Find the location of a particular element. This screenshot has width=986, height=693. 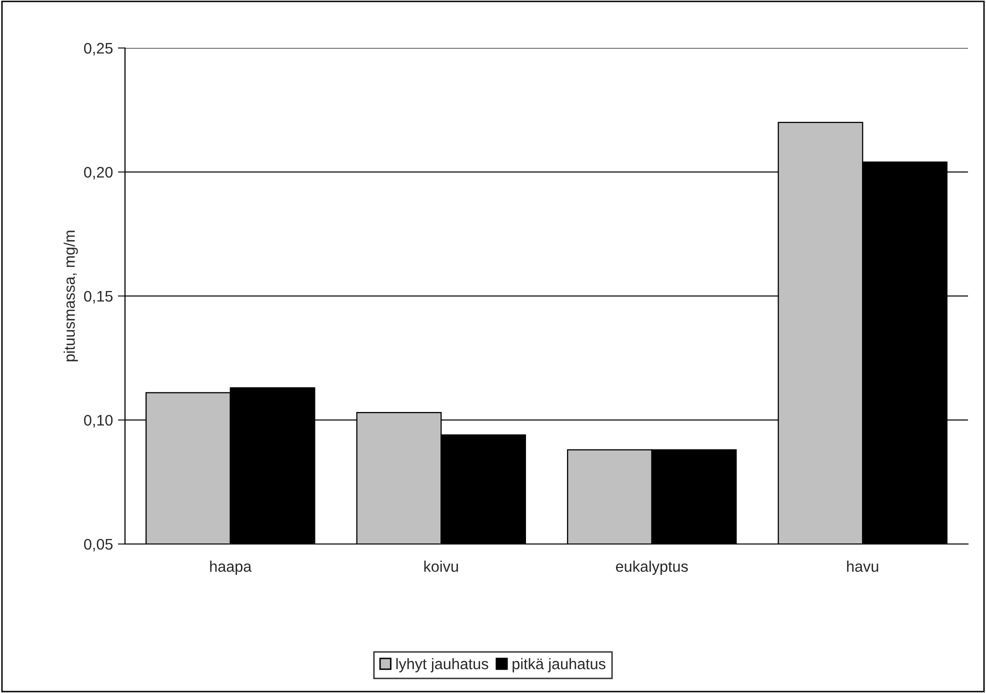

y-axis-title: pituusmassa, mg/m is located at coordinates (71, 296).